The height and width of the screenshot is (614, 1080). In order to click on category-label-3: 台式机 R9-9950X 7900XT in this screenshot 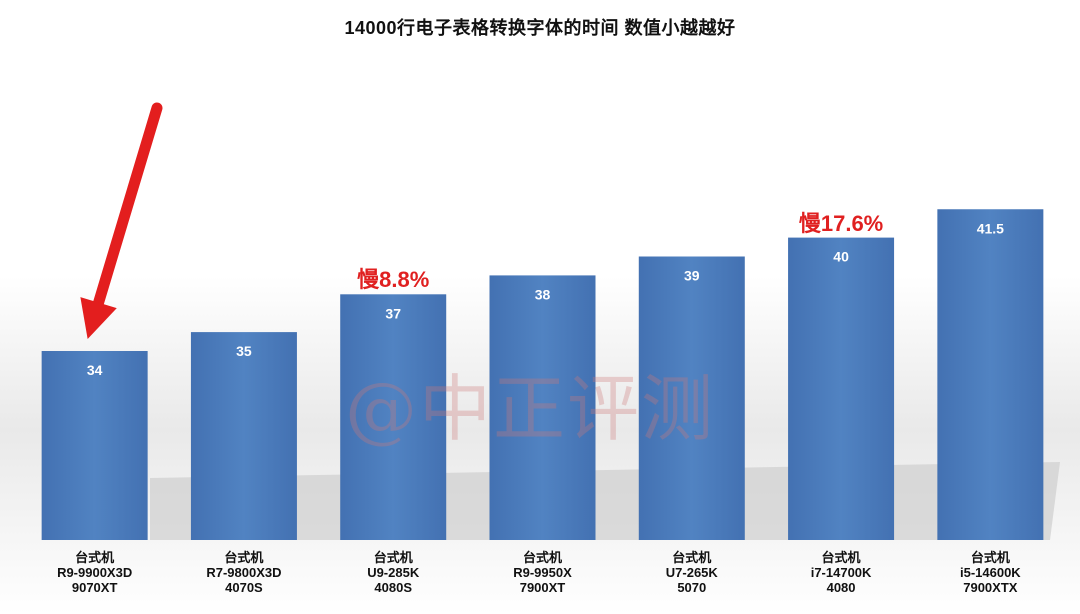, I will do `click(543, 572)`.